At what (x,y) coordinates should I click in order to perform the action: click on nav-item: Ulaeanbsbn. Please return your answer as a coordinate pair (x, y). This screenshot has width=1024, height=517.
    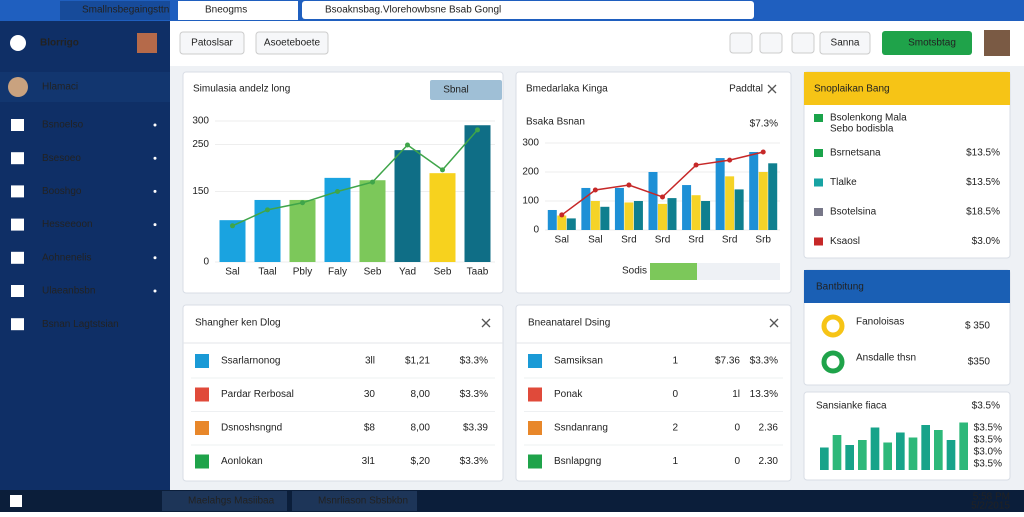
    Looking at the image, I should click on (68, 291).